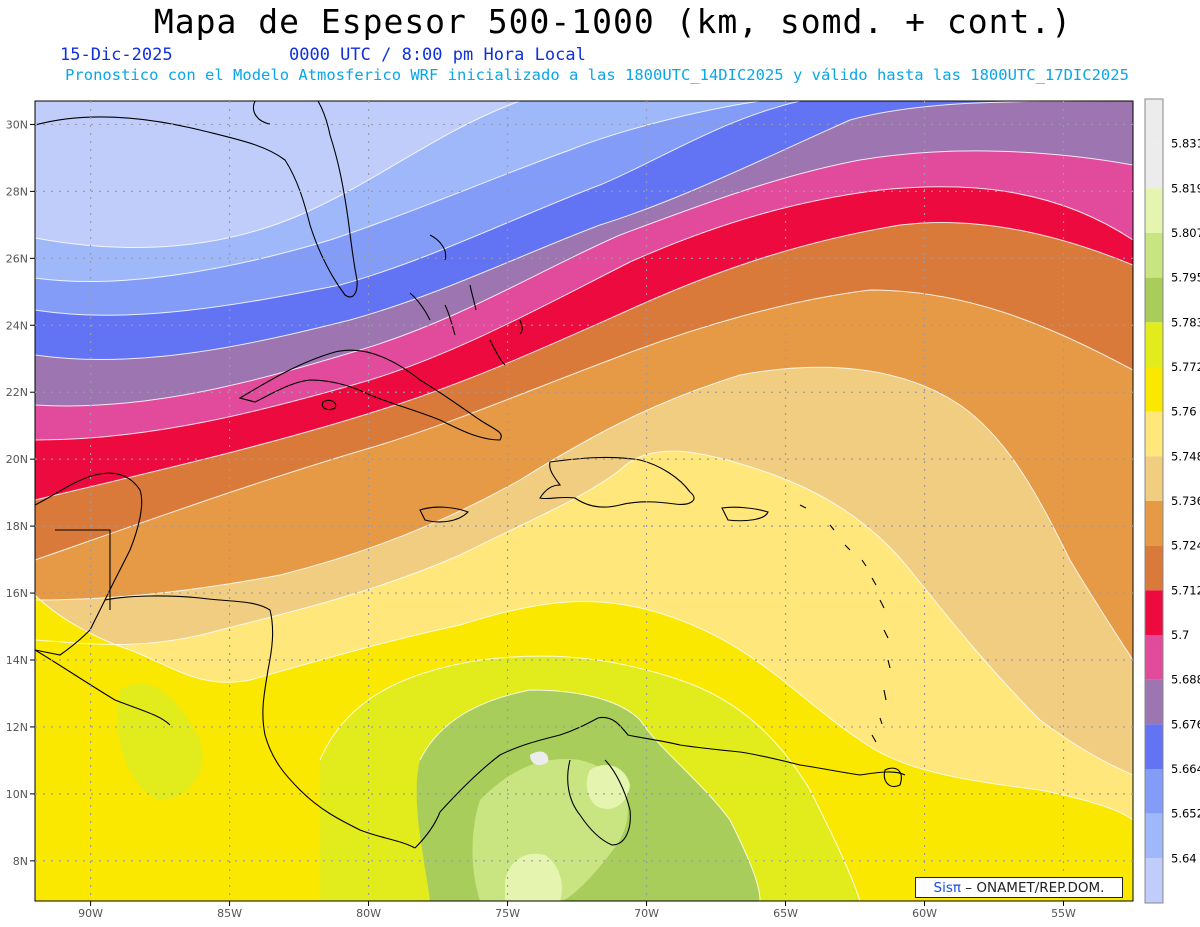 This screenshot has width=1200, height=927. What do you see at coordinates (1185, 724) in the screenshot?
I see `colorbar-label-3: 5.676` at bounding box center [1185, 724].